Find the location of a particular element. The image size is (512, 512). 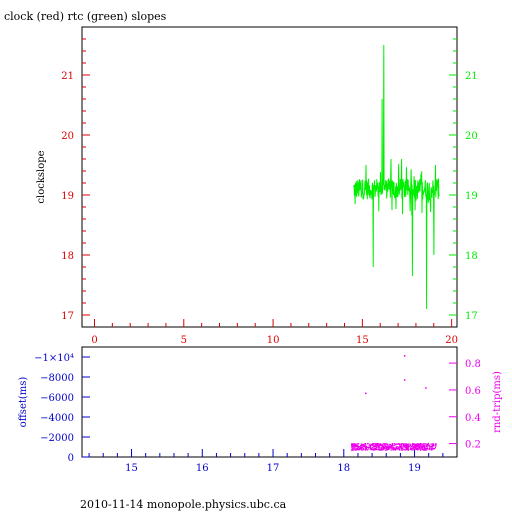

y-axis-label-left-bottom: offset(ms) is located at coordinates (23, 402).